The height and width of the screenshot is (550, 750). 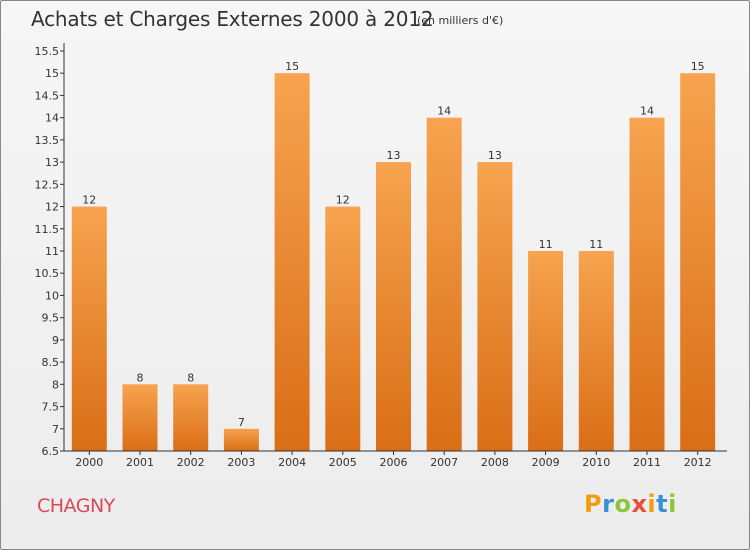 I want to click on bar-2012, so click(x=698, y=262).